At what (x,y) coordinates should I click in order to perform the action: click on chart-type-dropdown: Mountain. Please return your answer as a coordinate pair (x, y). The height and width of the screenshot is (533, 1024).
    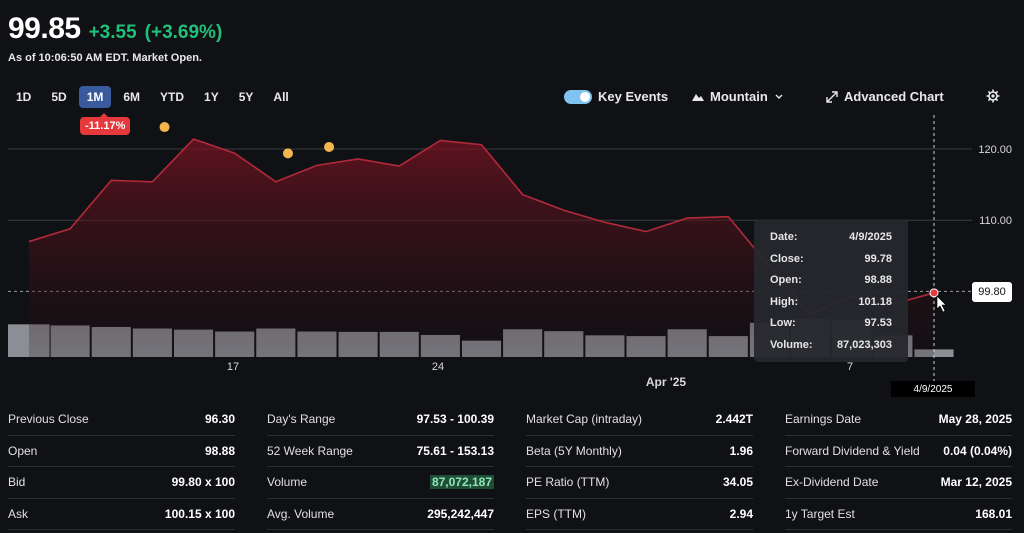
    Looking at the image, I should click on (738, 96).